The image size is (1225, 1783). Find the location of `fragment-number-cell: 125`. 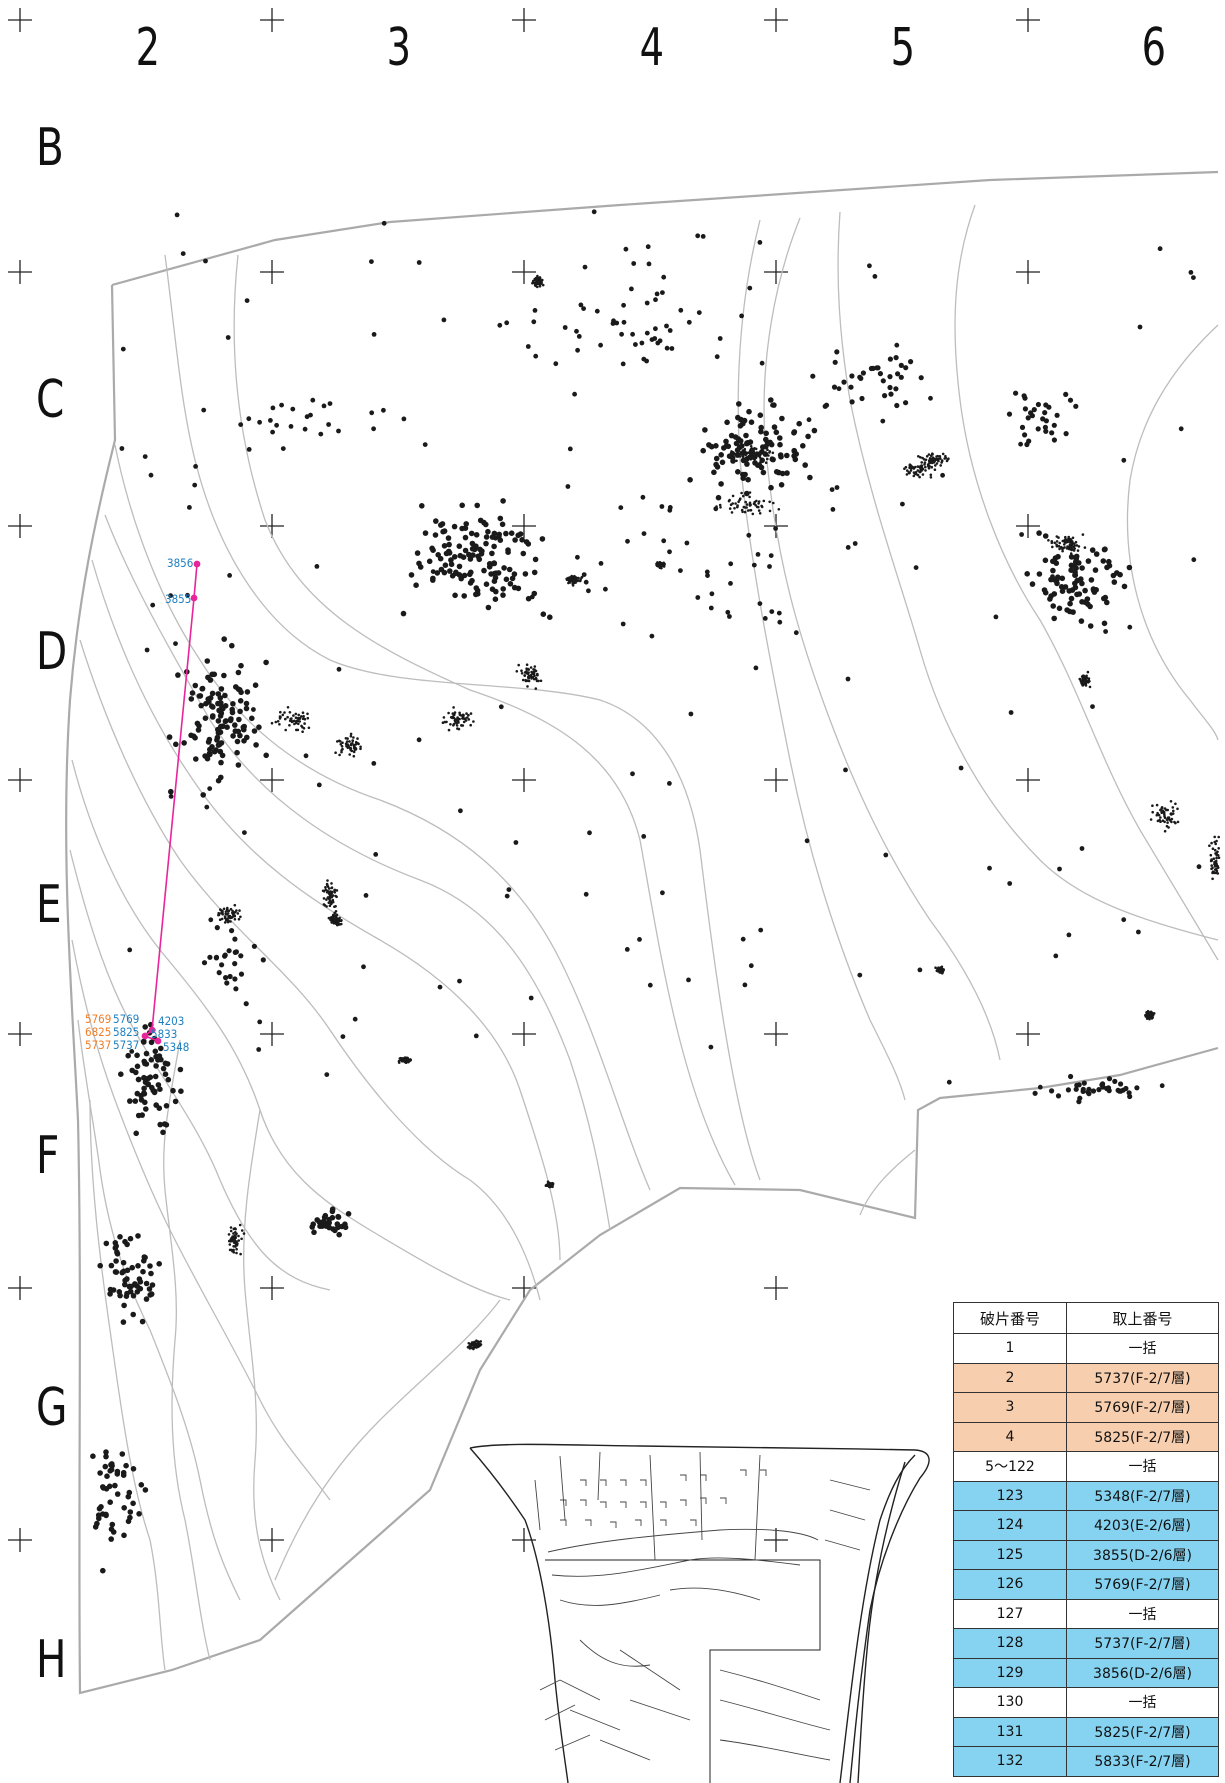

fragment-number-cell: 125 is located at coordinates (1010, 1554).